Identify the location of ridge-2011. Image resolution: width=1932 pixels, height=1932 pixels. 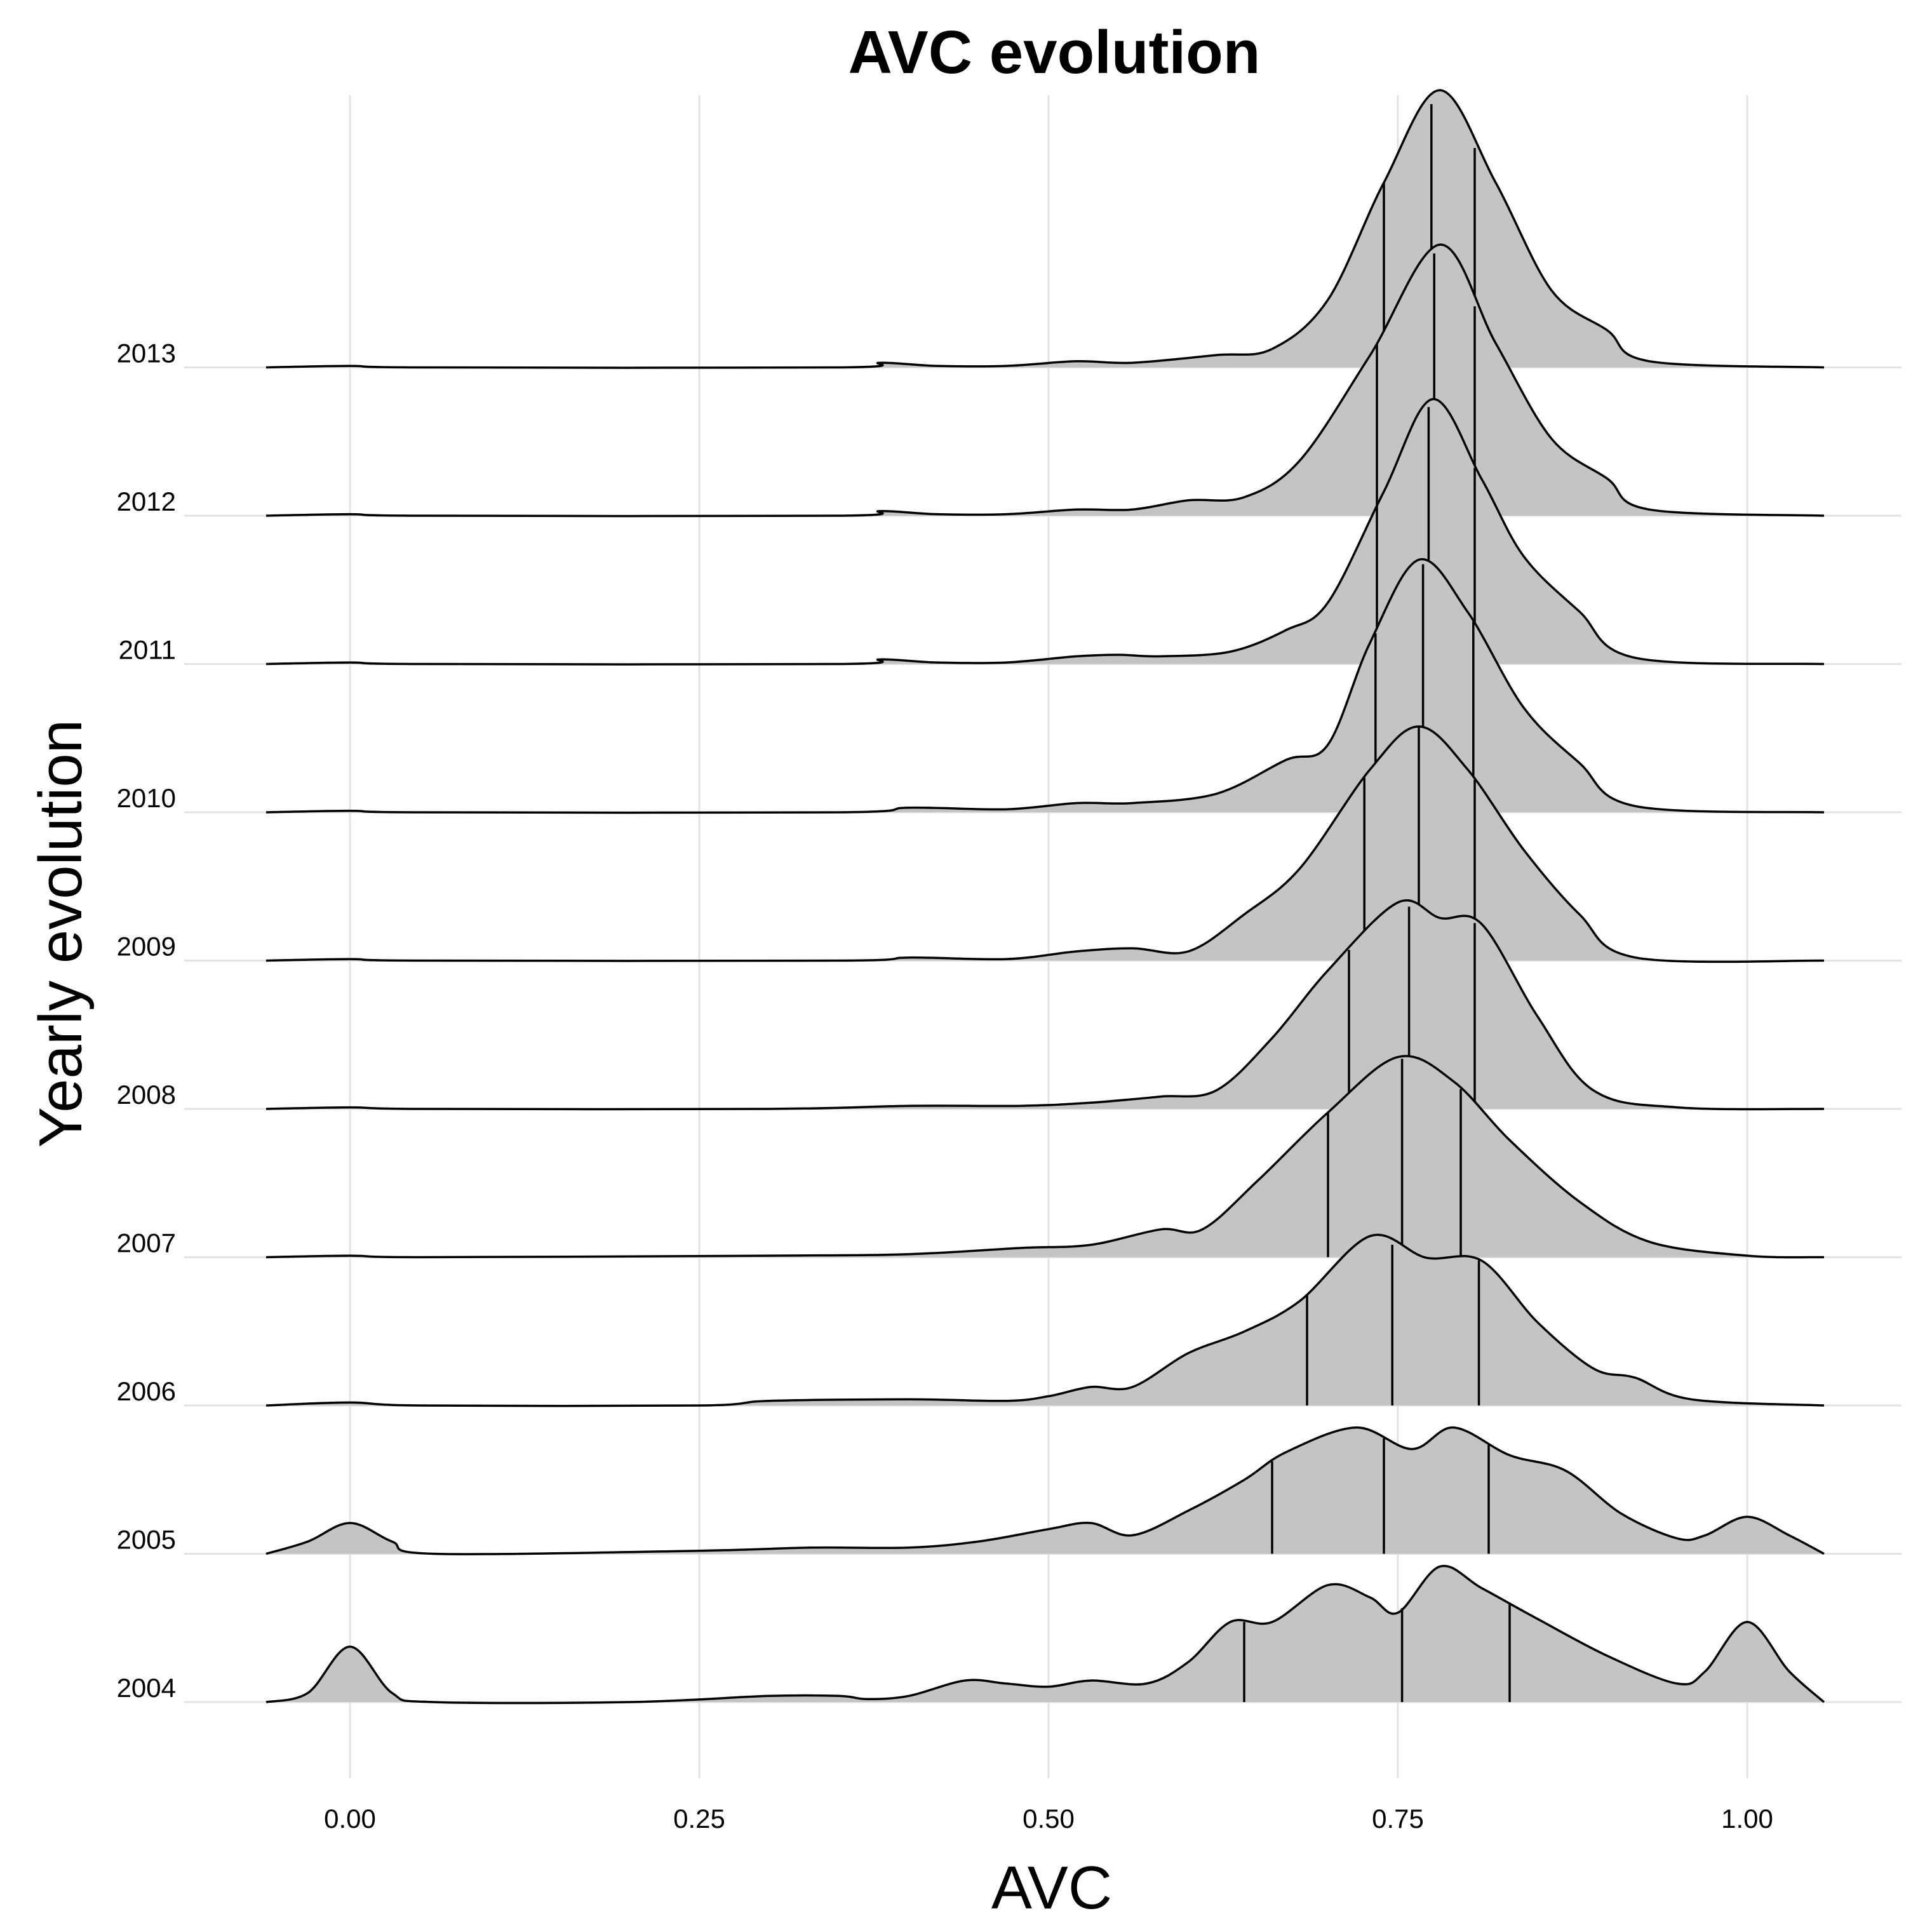
(1045, 532).